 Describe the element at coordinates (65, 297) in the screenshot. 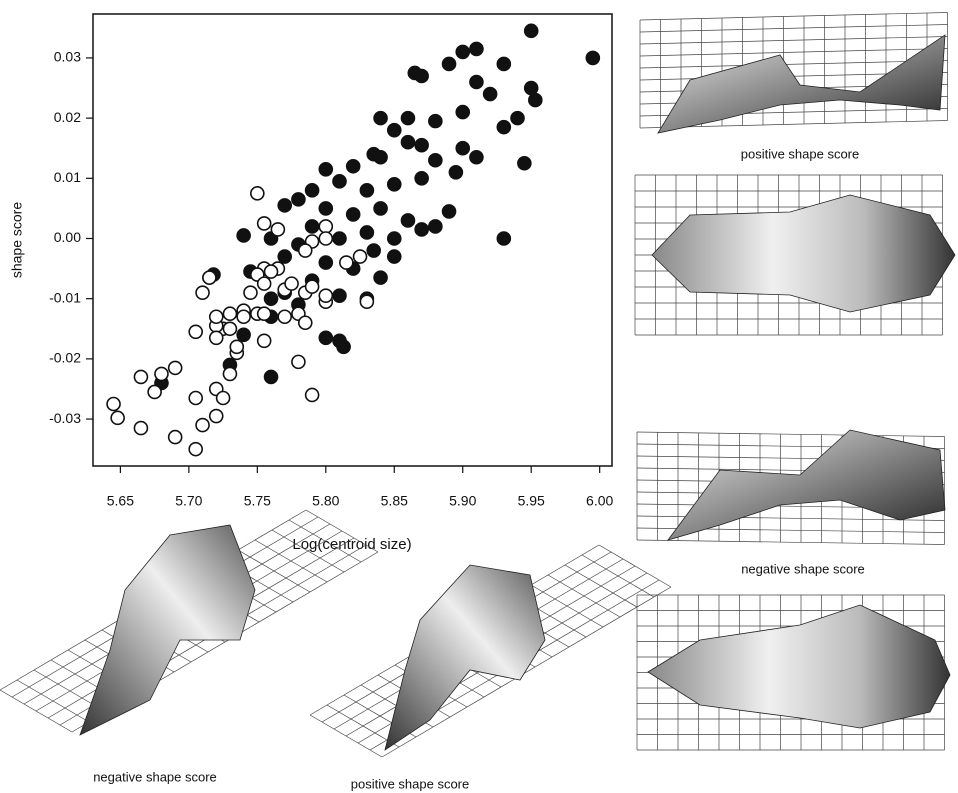

I see `y-tick-label: -0.01` at that location.